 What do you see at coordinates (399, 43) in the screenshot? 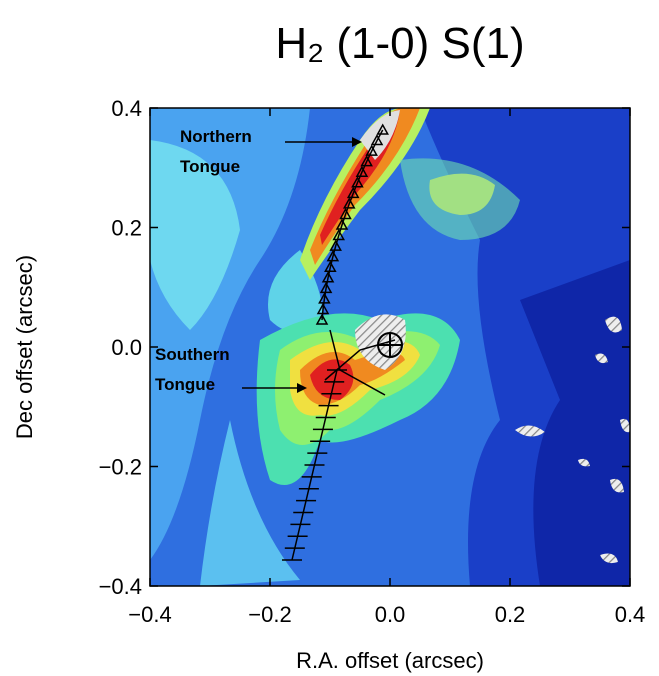
I see `chart-title: H₂ (1-0) S(1)` at bounding box center [399, 43].